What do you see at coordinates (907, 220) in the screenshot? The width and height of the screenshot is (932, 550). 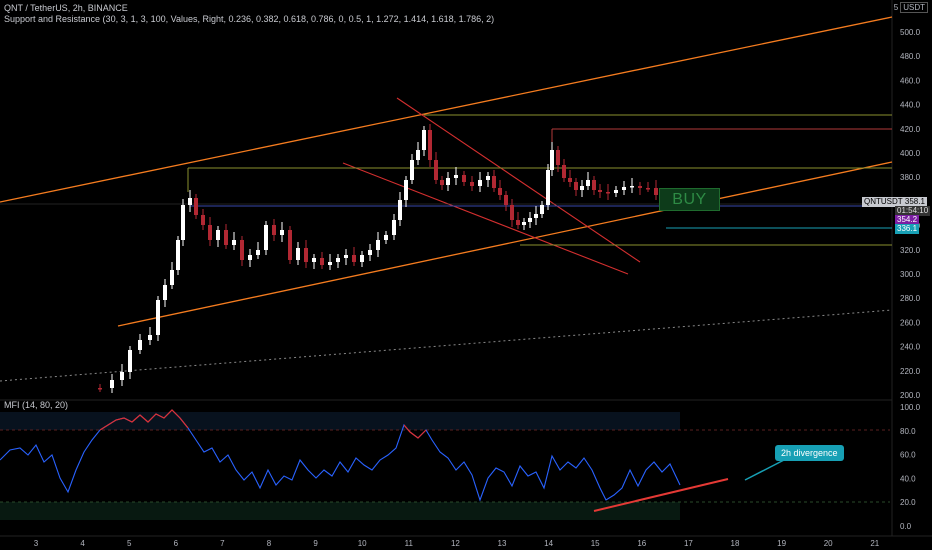 I see `price-tag-purple: 354.2` at bounding box center [907, 220].